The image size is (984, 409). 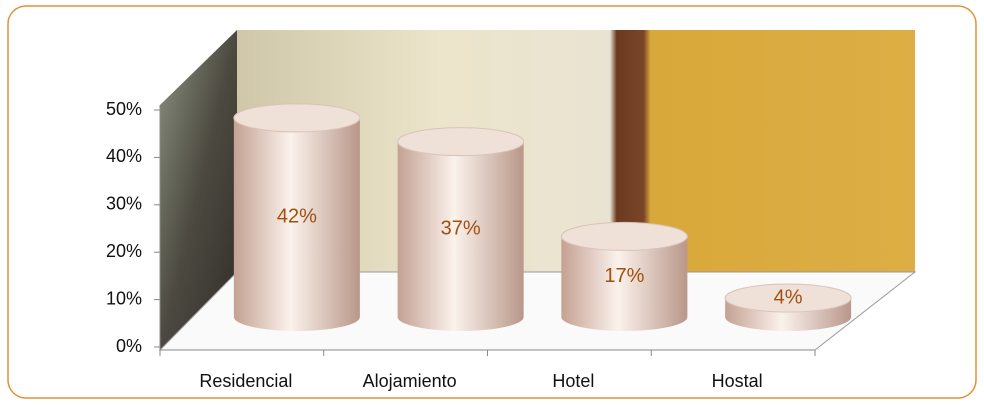 What do you see at coordinates (124, 156) in the screenshot?
I see `y-tick-label: 40%` at bounding box center [124, 156].